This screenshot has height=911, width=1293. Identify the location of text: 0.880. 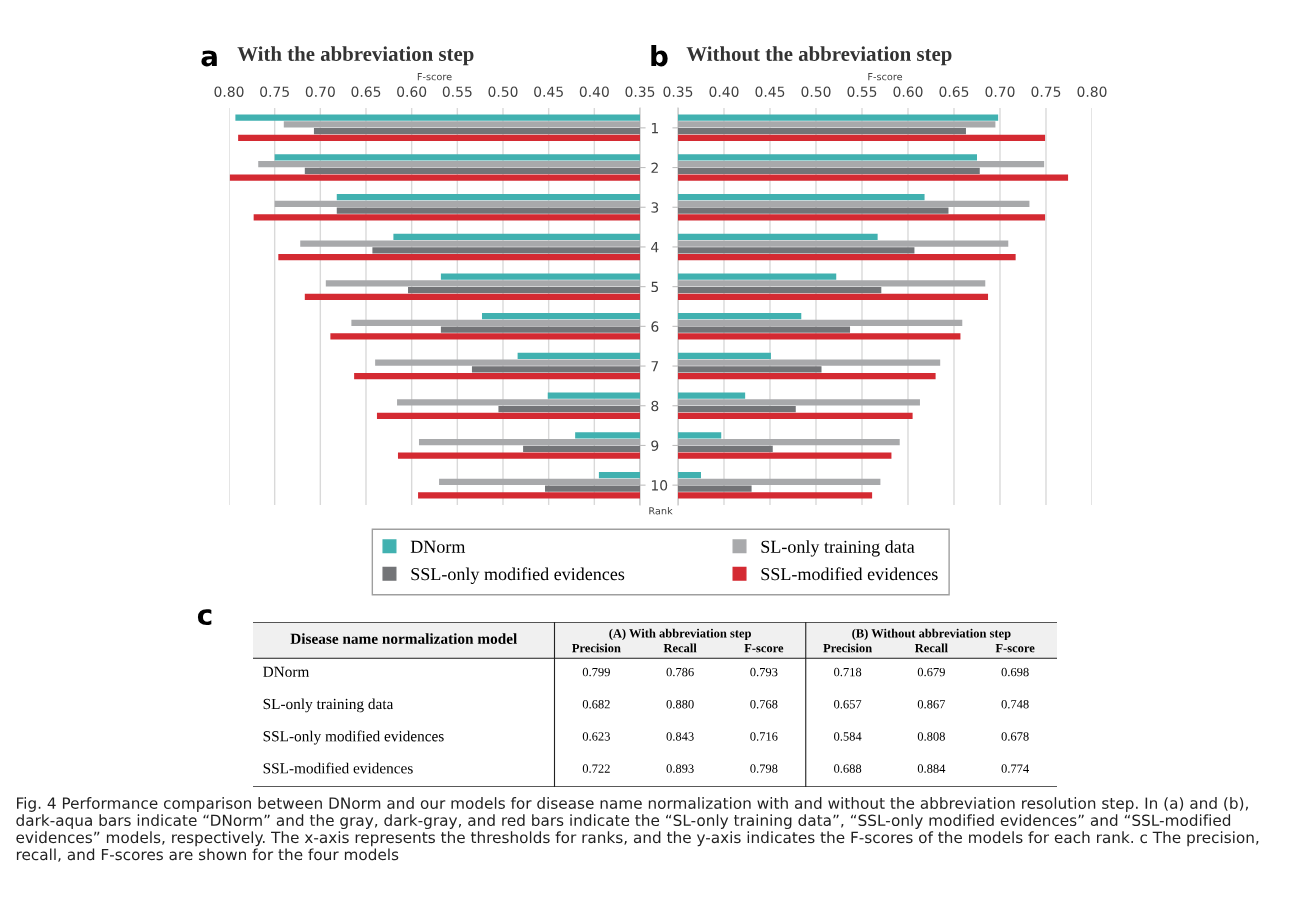
(680, 704).